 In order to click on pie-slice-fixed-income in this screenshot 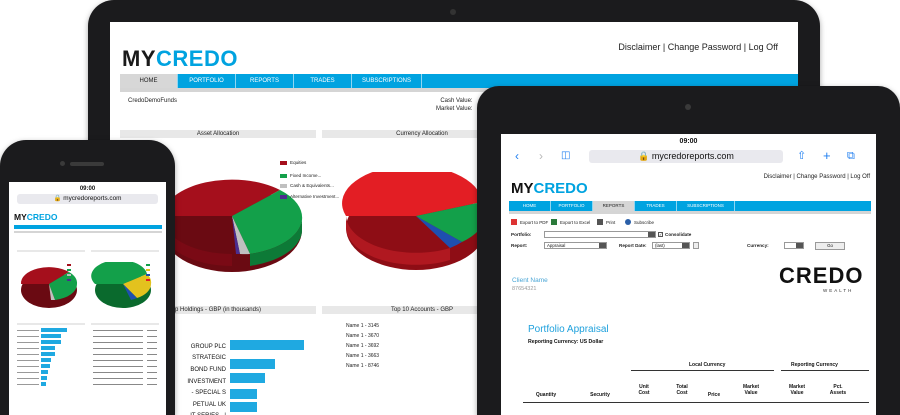, I will do `click(267, 222)`.